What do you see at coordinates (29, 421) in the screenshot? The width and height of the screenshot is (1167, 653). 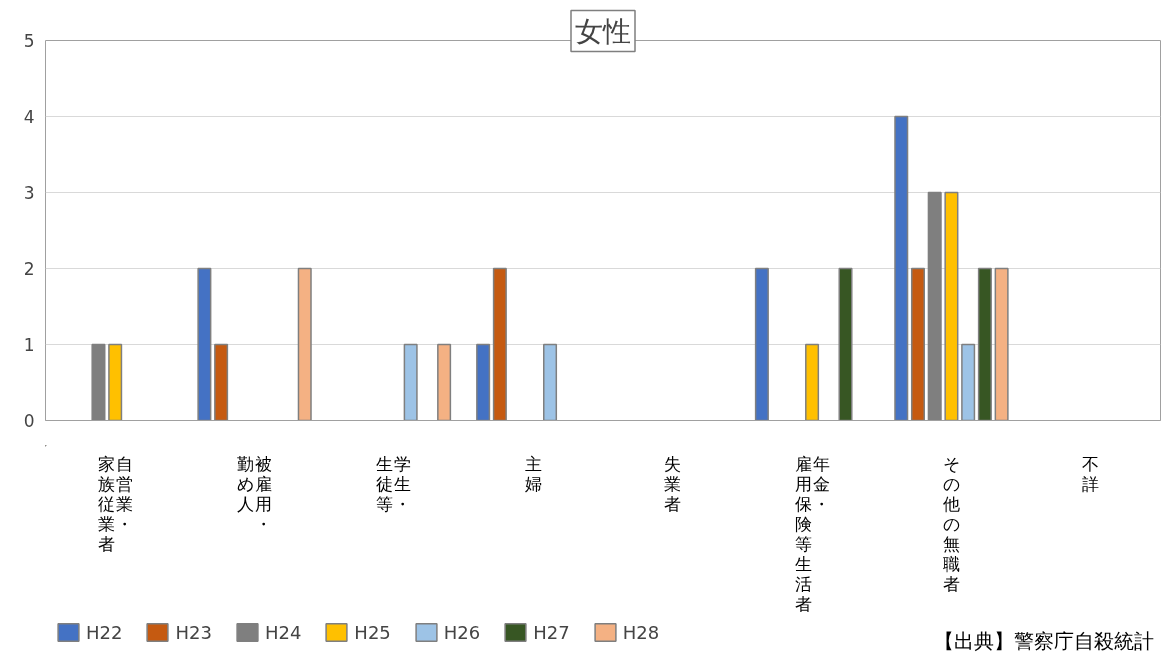 I see `y-tick-label: 0` at bounding box center [29, 421].